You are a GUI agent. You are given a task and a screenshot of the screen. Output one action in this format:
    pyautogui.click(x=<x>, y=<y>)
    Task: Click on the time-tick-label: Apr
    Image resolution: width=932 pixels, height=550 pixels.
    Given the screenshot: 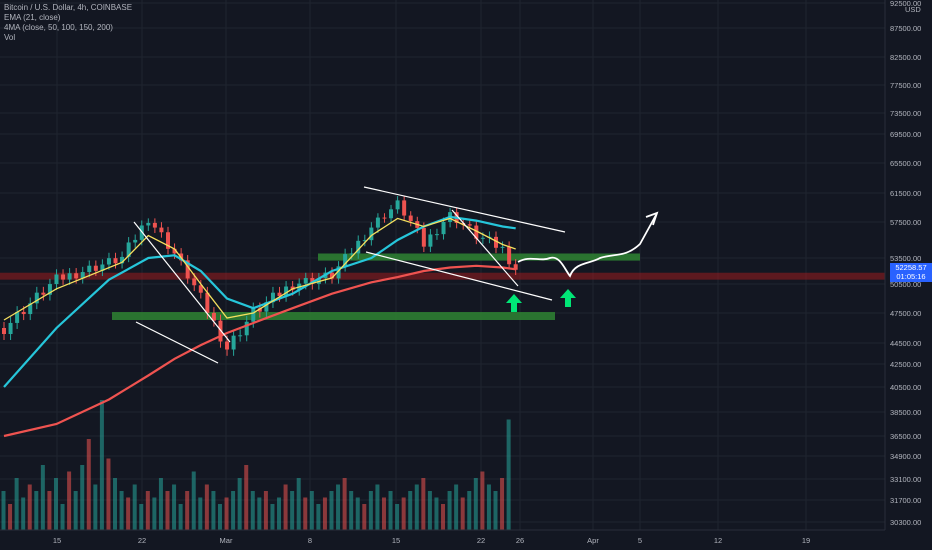 What is the action you would take?
    pyautogui.click(x=593, y=540)
    